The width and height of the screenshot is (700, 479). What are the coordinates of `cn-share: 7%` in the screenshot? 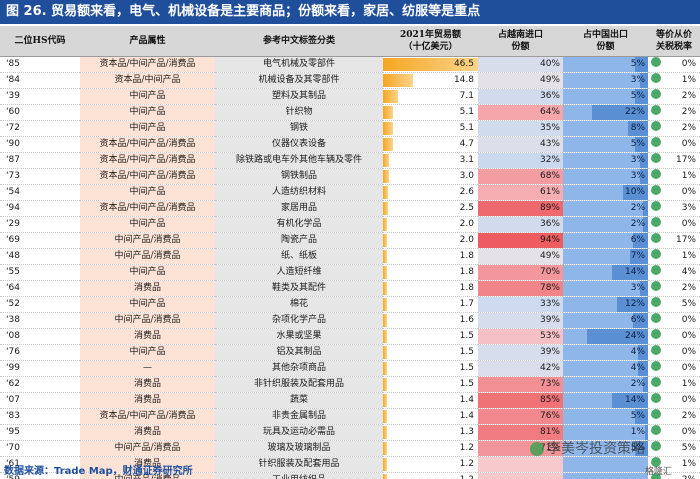 It's located at (637, 255).